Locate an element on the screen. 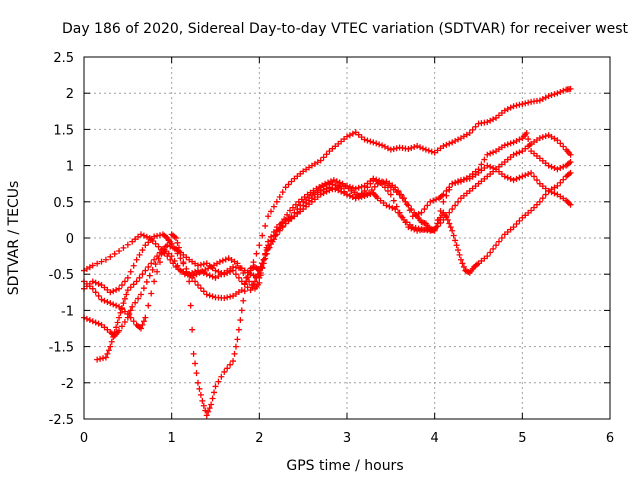 The height and width of the screenshot is (480, 640). y-tick-label: 1.5 is located at coordinates (63, 130).